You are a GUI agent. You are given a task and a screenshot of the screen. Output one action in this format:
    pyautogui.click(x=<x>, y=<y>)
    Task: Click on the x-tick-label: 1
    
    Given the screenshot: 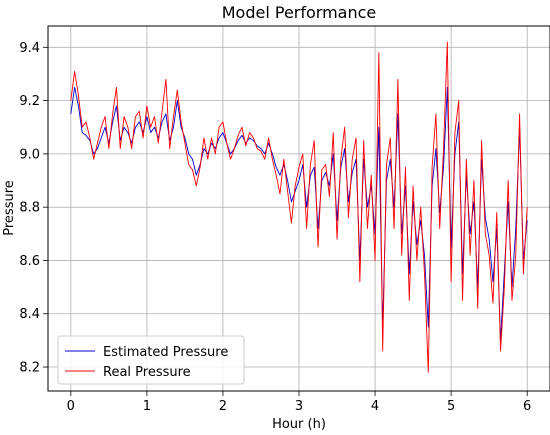 What is the action you would take?
    pyautogui.click(x=147, y=406)
    